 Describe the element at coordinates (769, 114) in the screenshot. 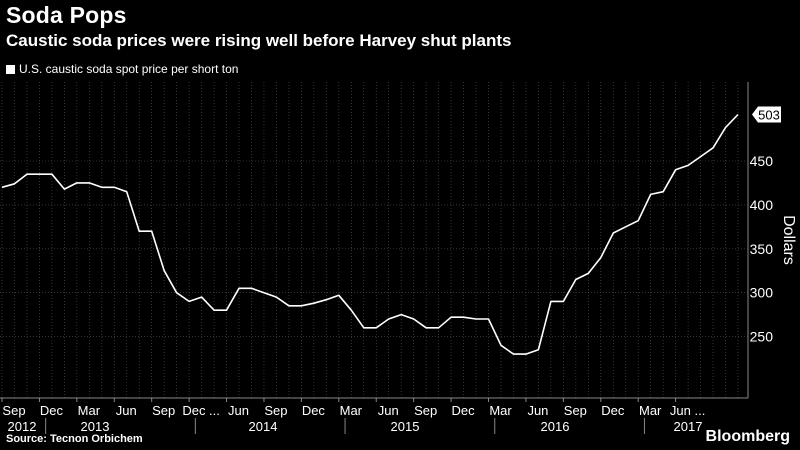

I see `last-value-label: 503` at that location.